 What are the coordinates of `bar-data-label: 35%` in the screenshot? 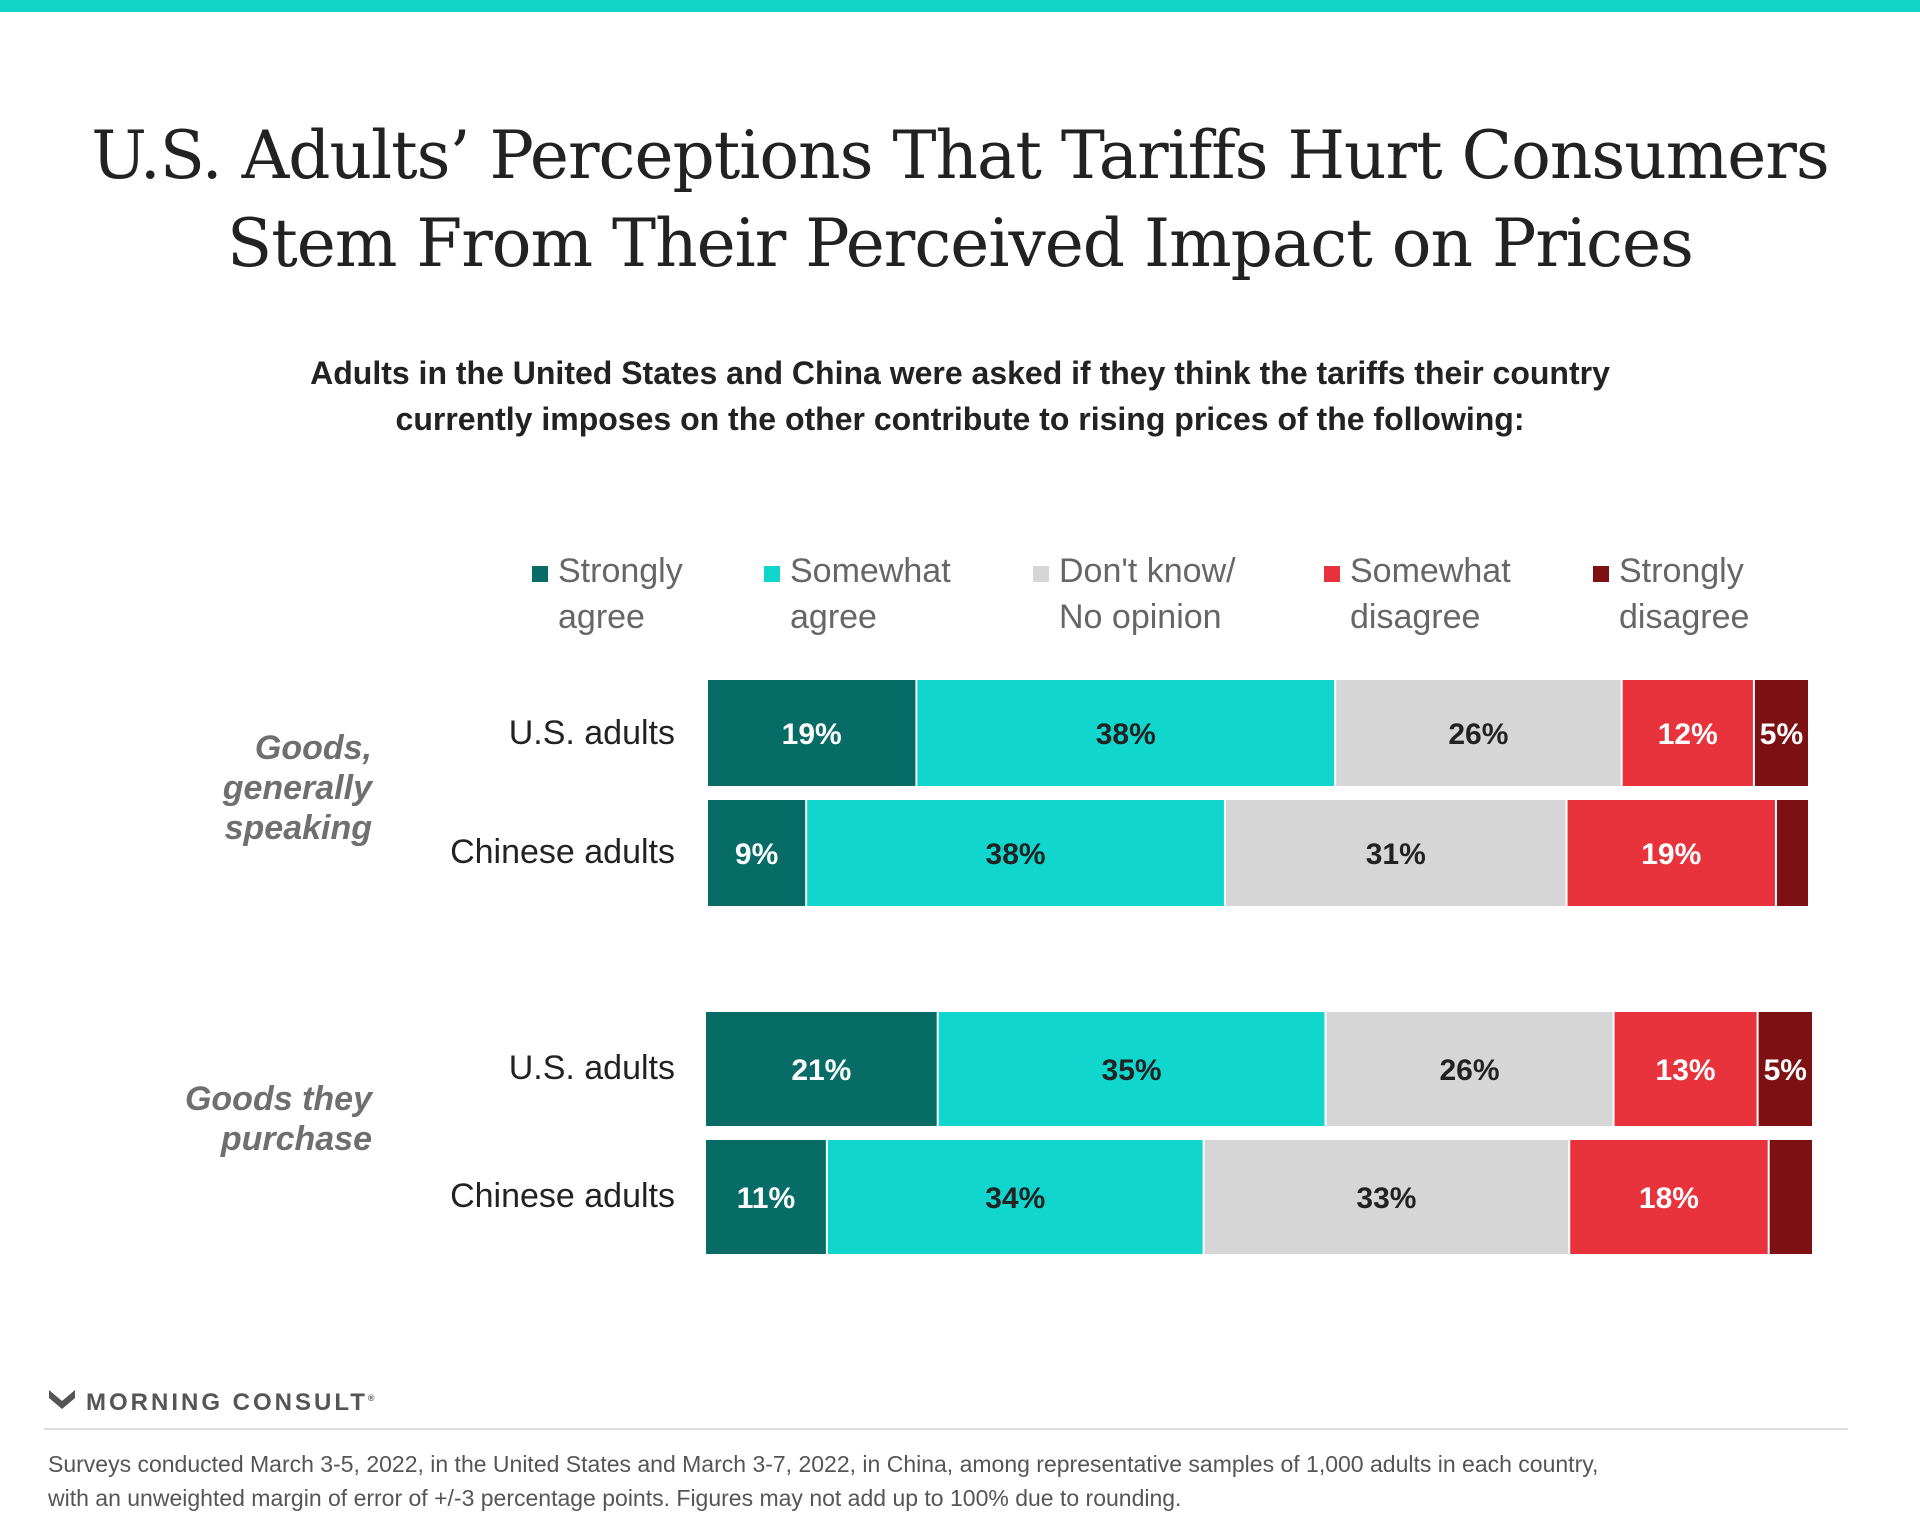 It's located at (1132, 1070).